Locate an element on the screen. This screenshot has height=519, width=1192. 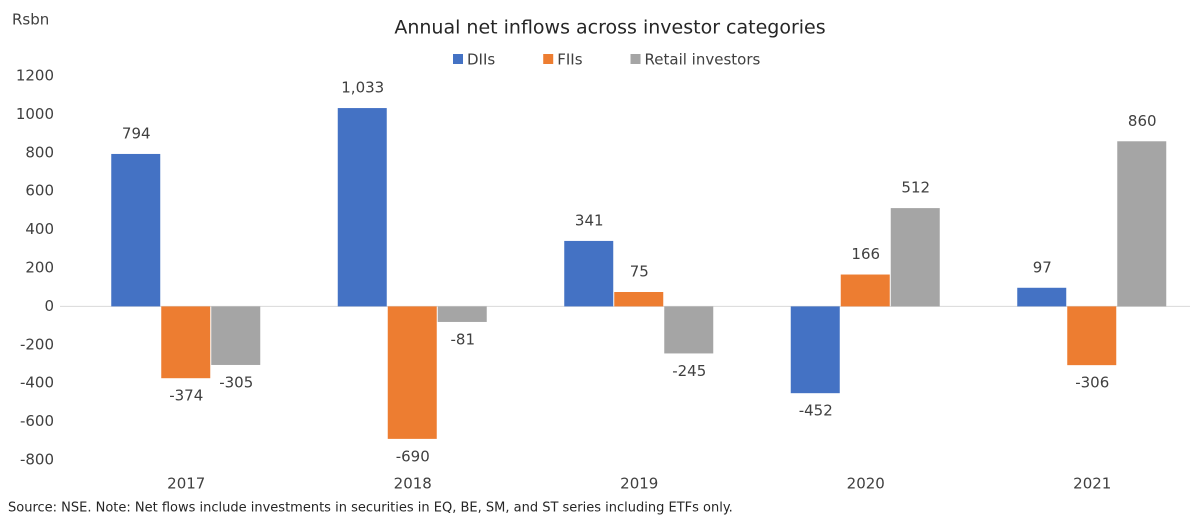
y-tick-label: 800 is located at coordinates (39, 152).